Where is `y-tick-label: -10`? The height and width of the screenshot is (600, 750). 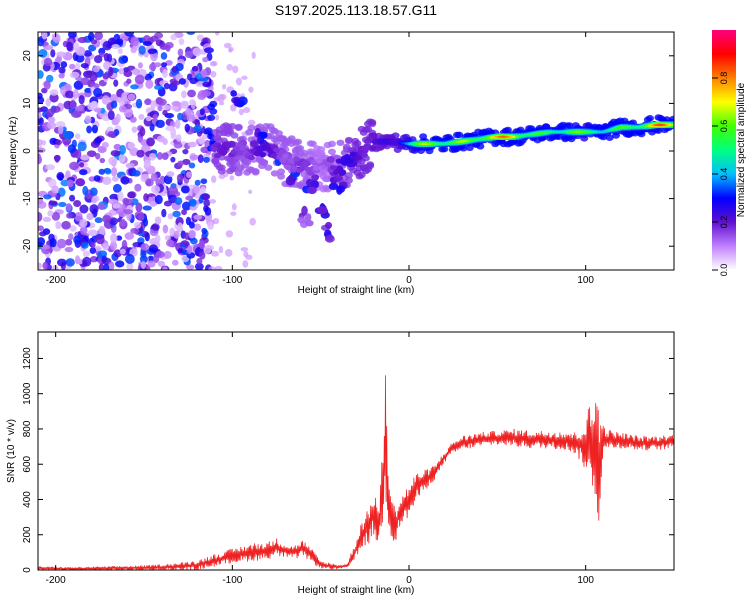 y-tick-label: -10 is located at coordinates (27, 198).